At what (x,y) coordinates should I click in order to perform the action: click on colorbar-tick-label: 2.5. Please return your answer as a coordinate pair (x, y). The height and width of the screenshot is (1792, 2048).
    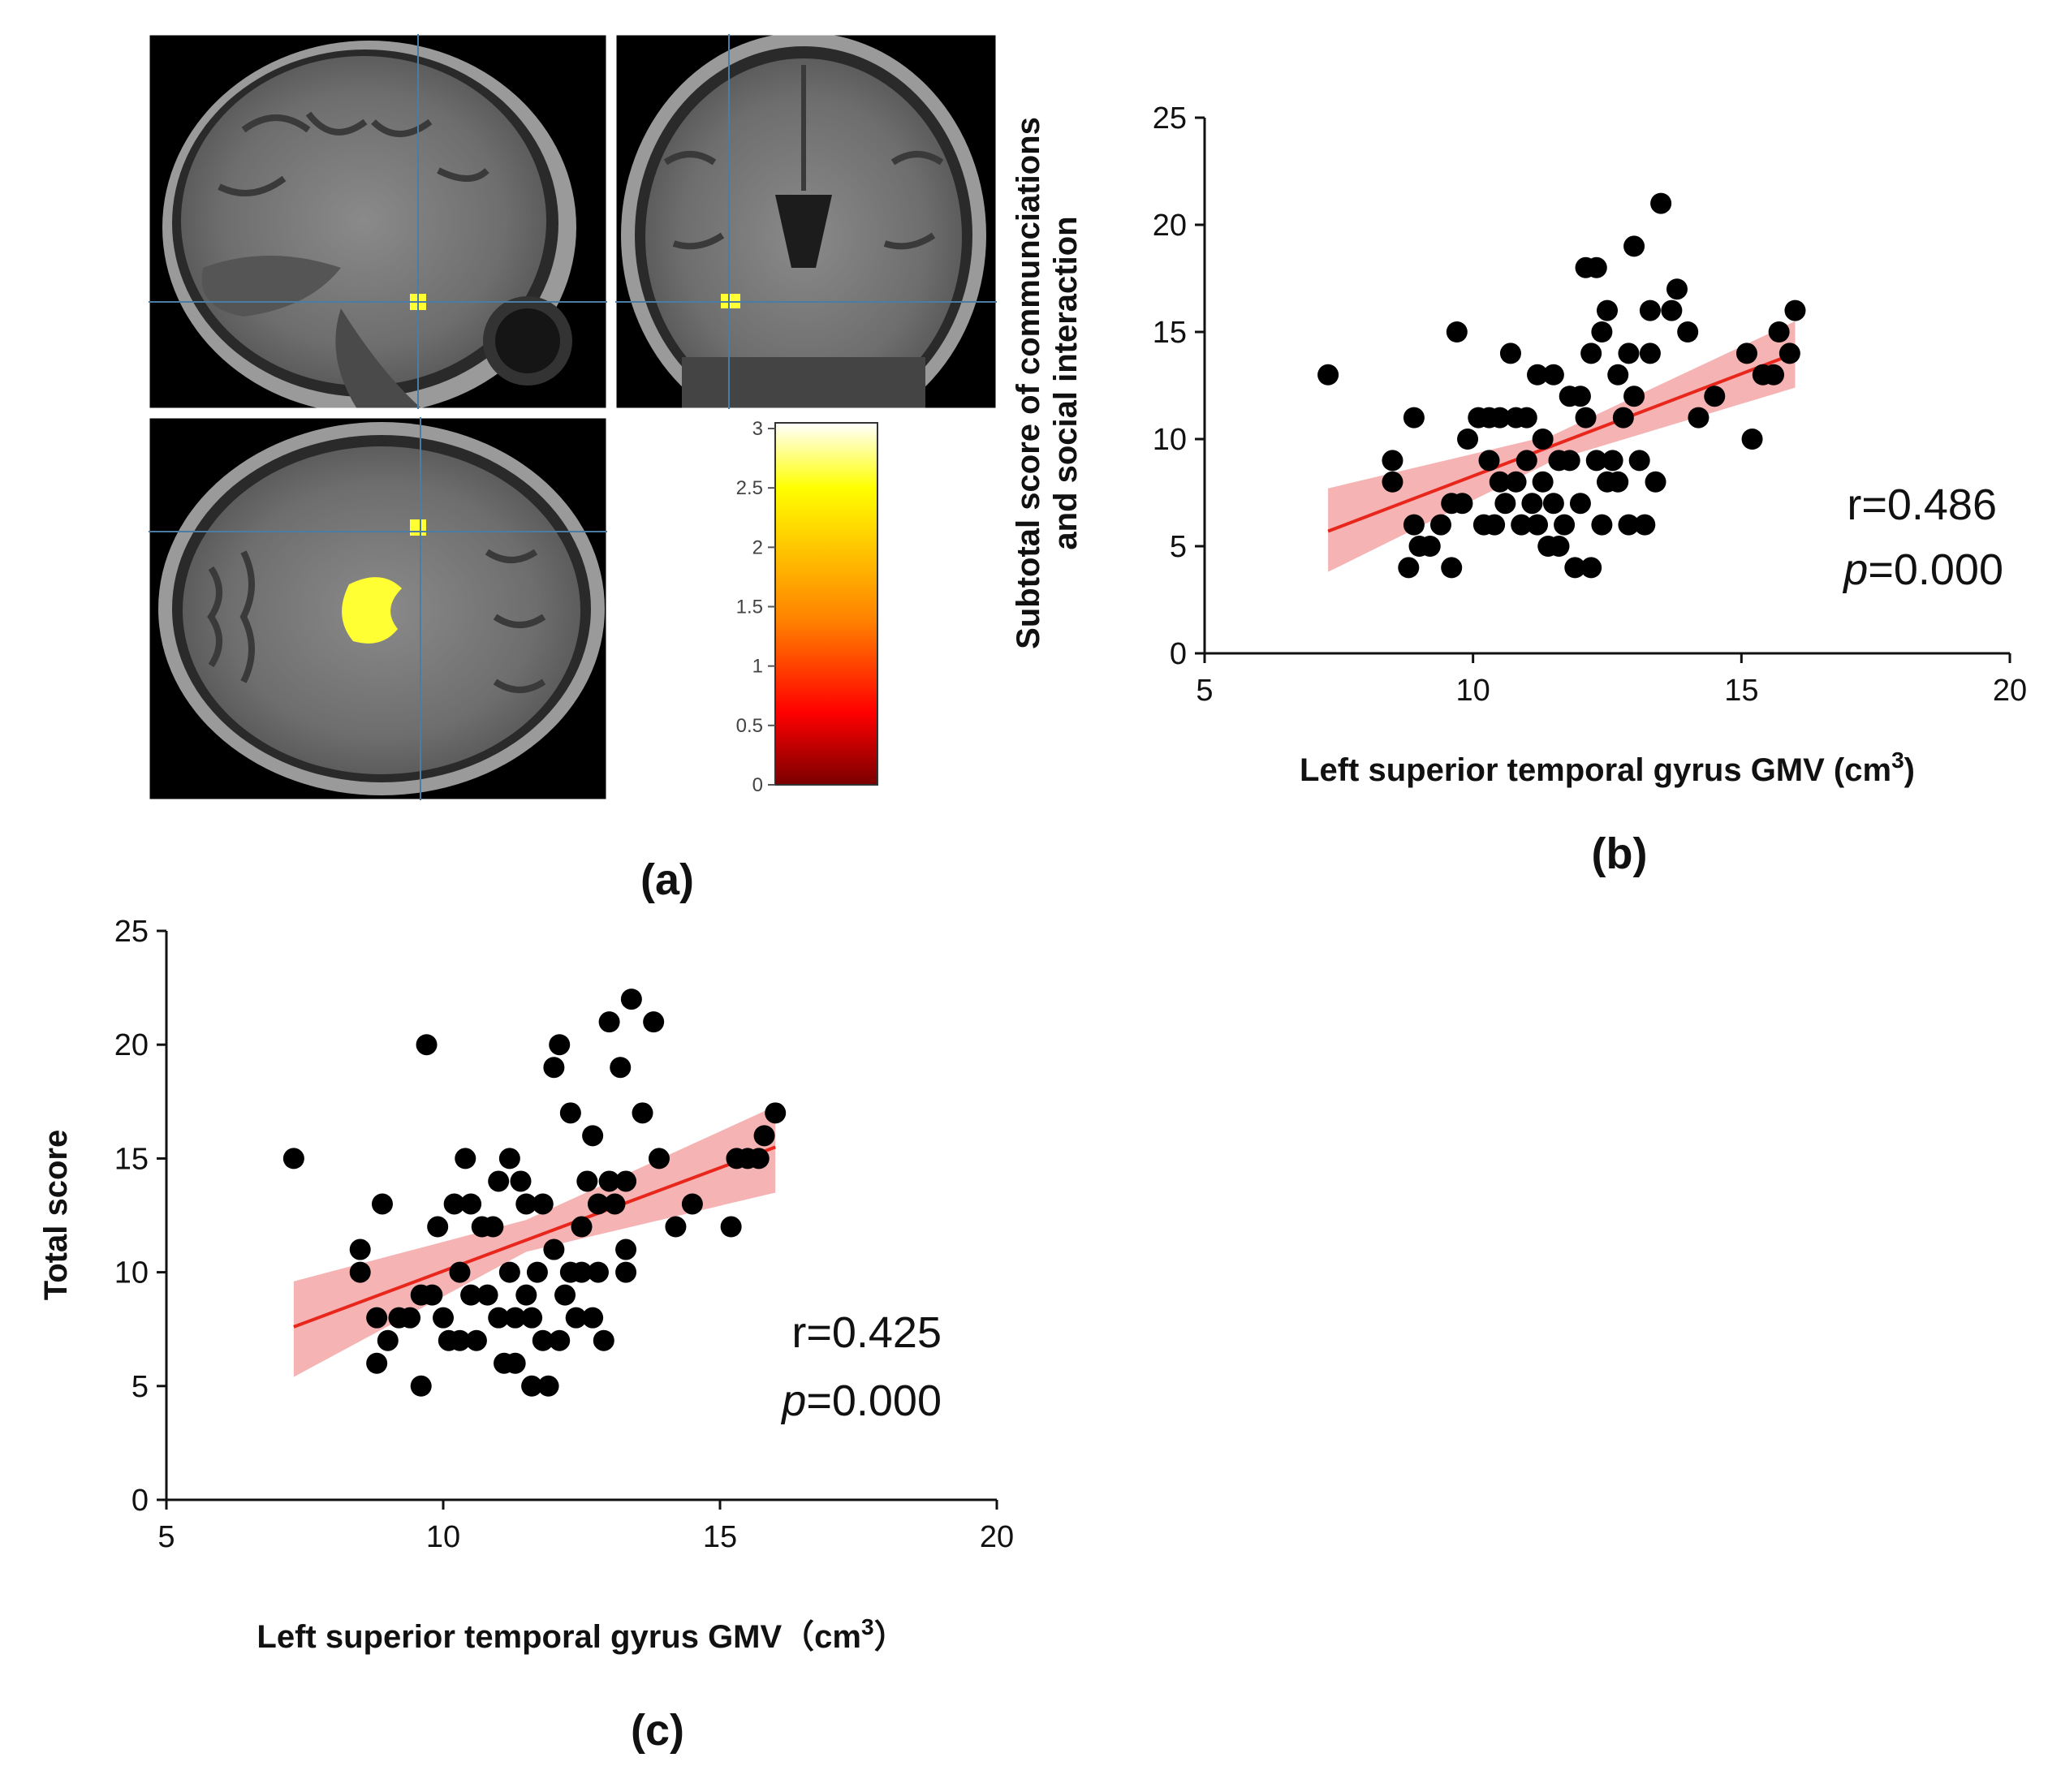
    Looking at the image, I should click on (749, 488).